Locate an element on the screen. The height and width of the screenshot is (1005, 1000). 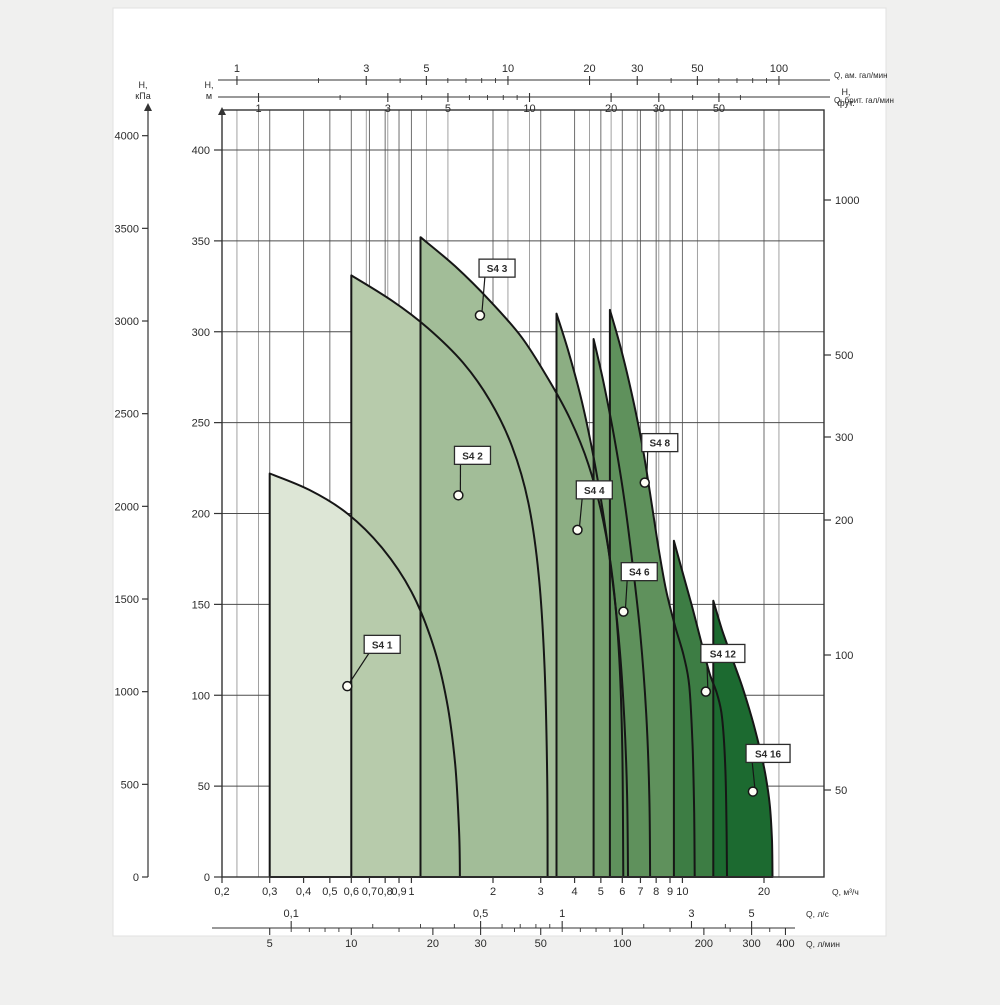
tick-label-lmin: 400 is located at coordinates (785, 944).